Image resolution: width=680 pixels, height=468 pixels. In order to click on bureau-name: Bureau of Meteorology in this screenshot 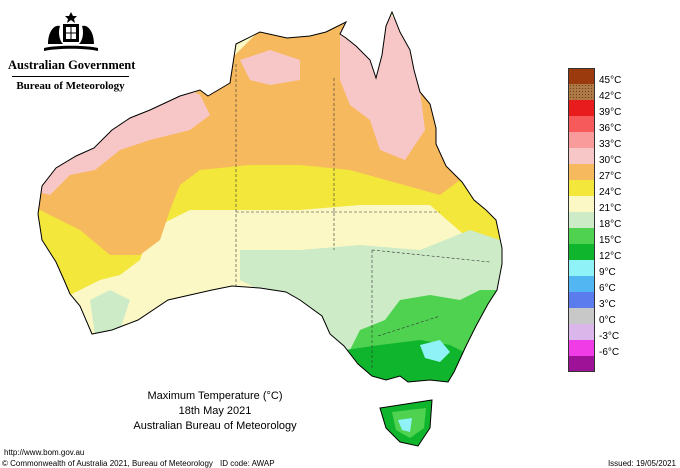, I will do `click(70, 86)`.